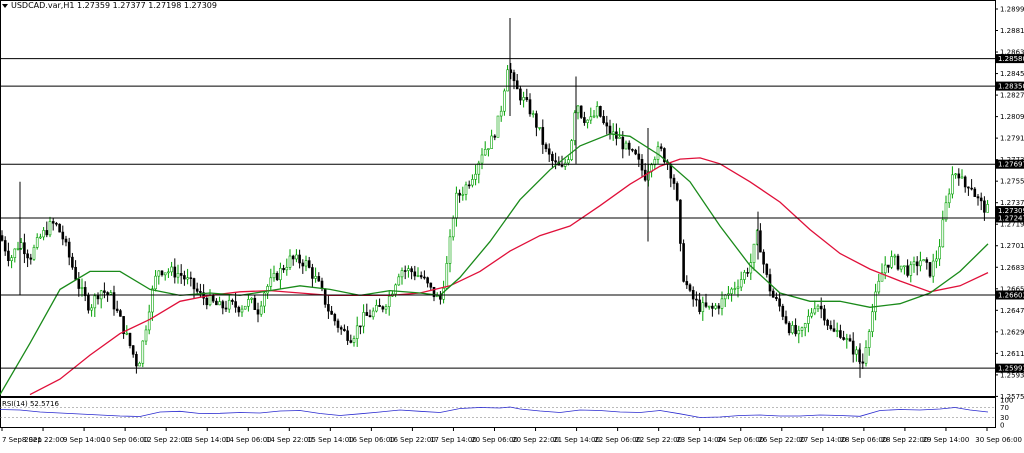  I want to click on rsi-frame, so click(498, 412).